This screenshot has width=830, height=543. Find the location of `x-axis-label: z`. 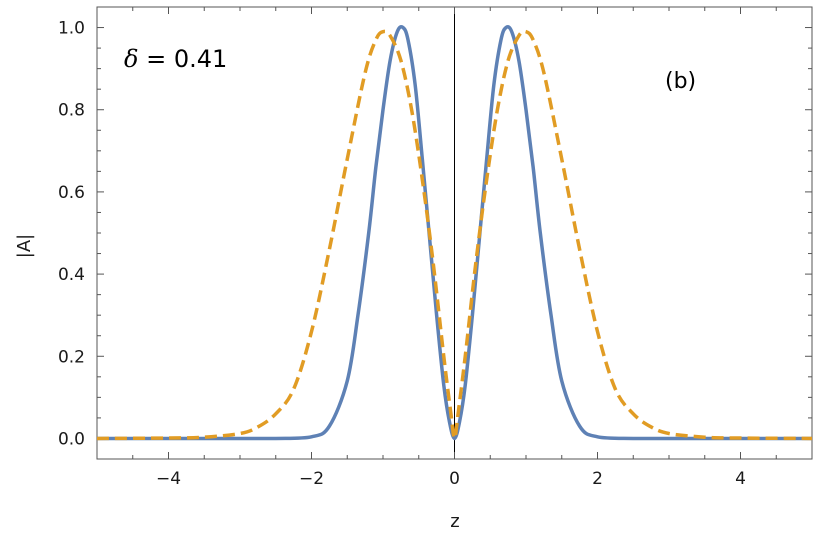

x-axis-label: z is located at coordinates (454, 521).